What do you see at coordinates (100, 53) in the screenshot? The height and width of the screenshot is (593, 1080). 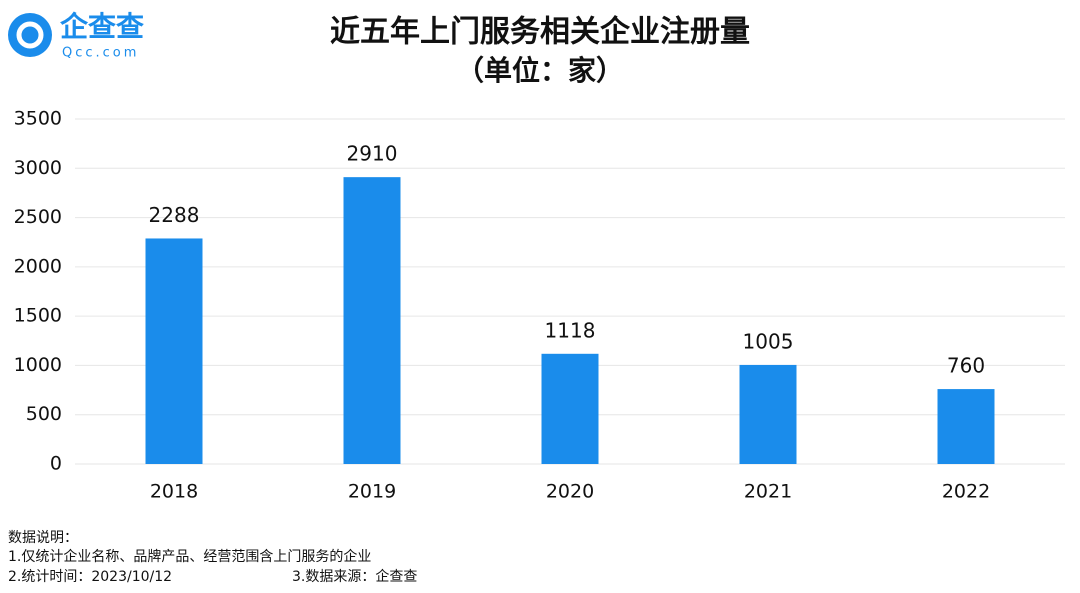 I see `logo-url: Qcc.com` at bounding box center [100, 53].